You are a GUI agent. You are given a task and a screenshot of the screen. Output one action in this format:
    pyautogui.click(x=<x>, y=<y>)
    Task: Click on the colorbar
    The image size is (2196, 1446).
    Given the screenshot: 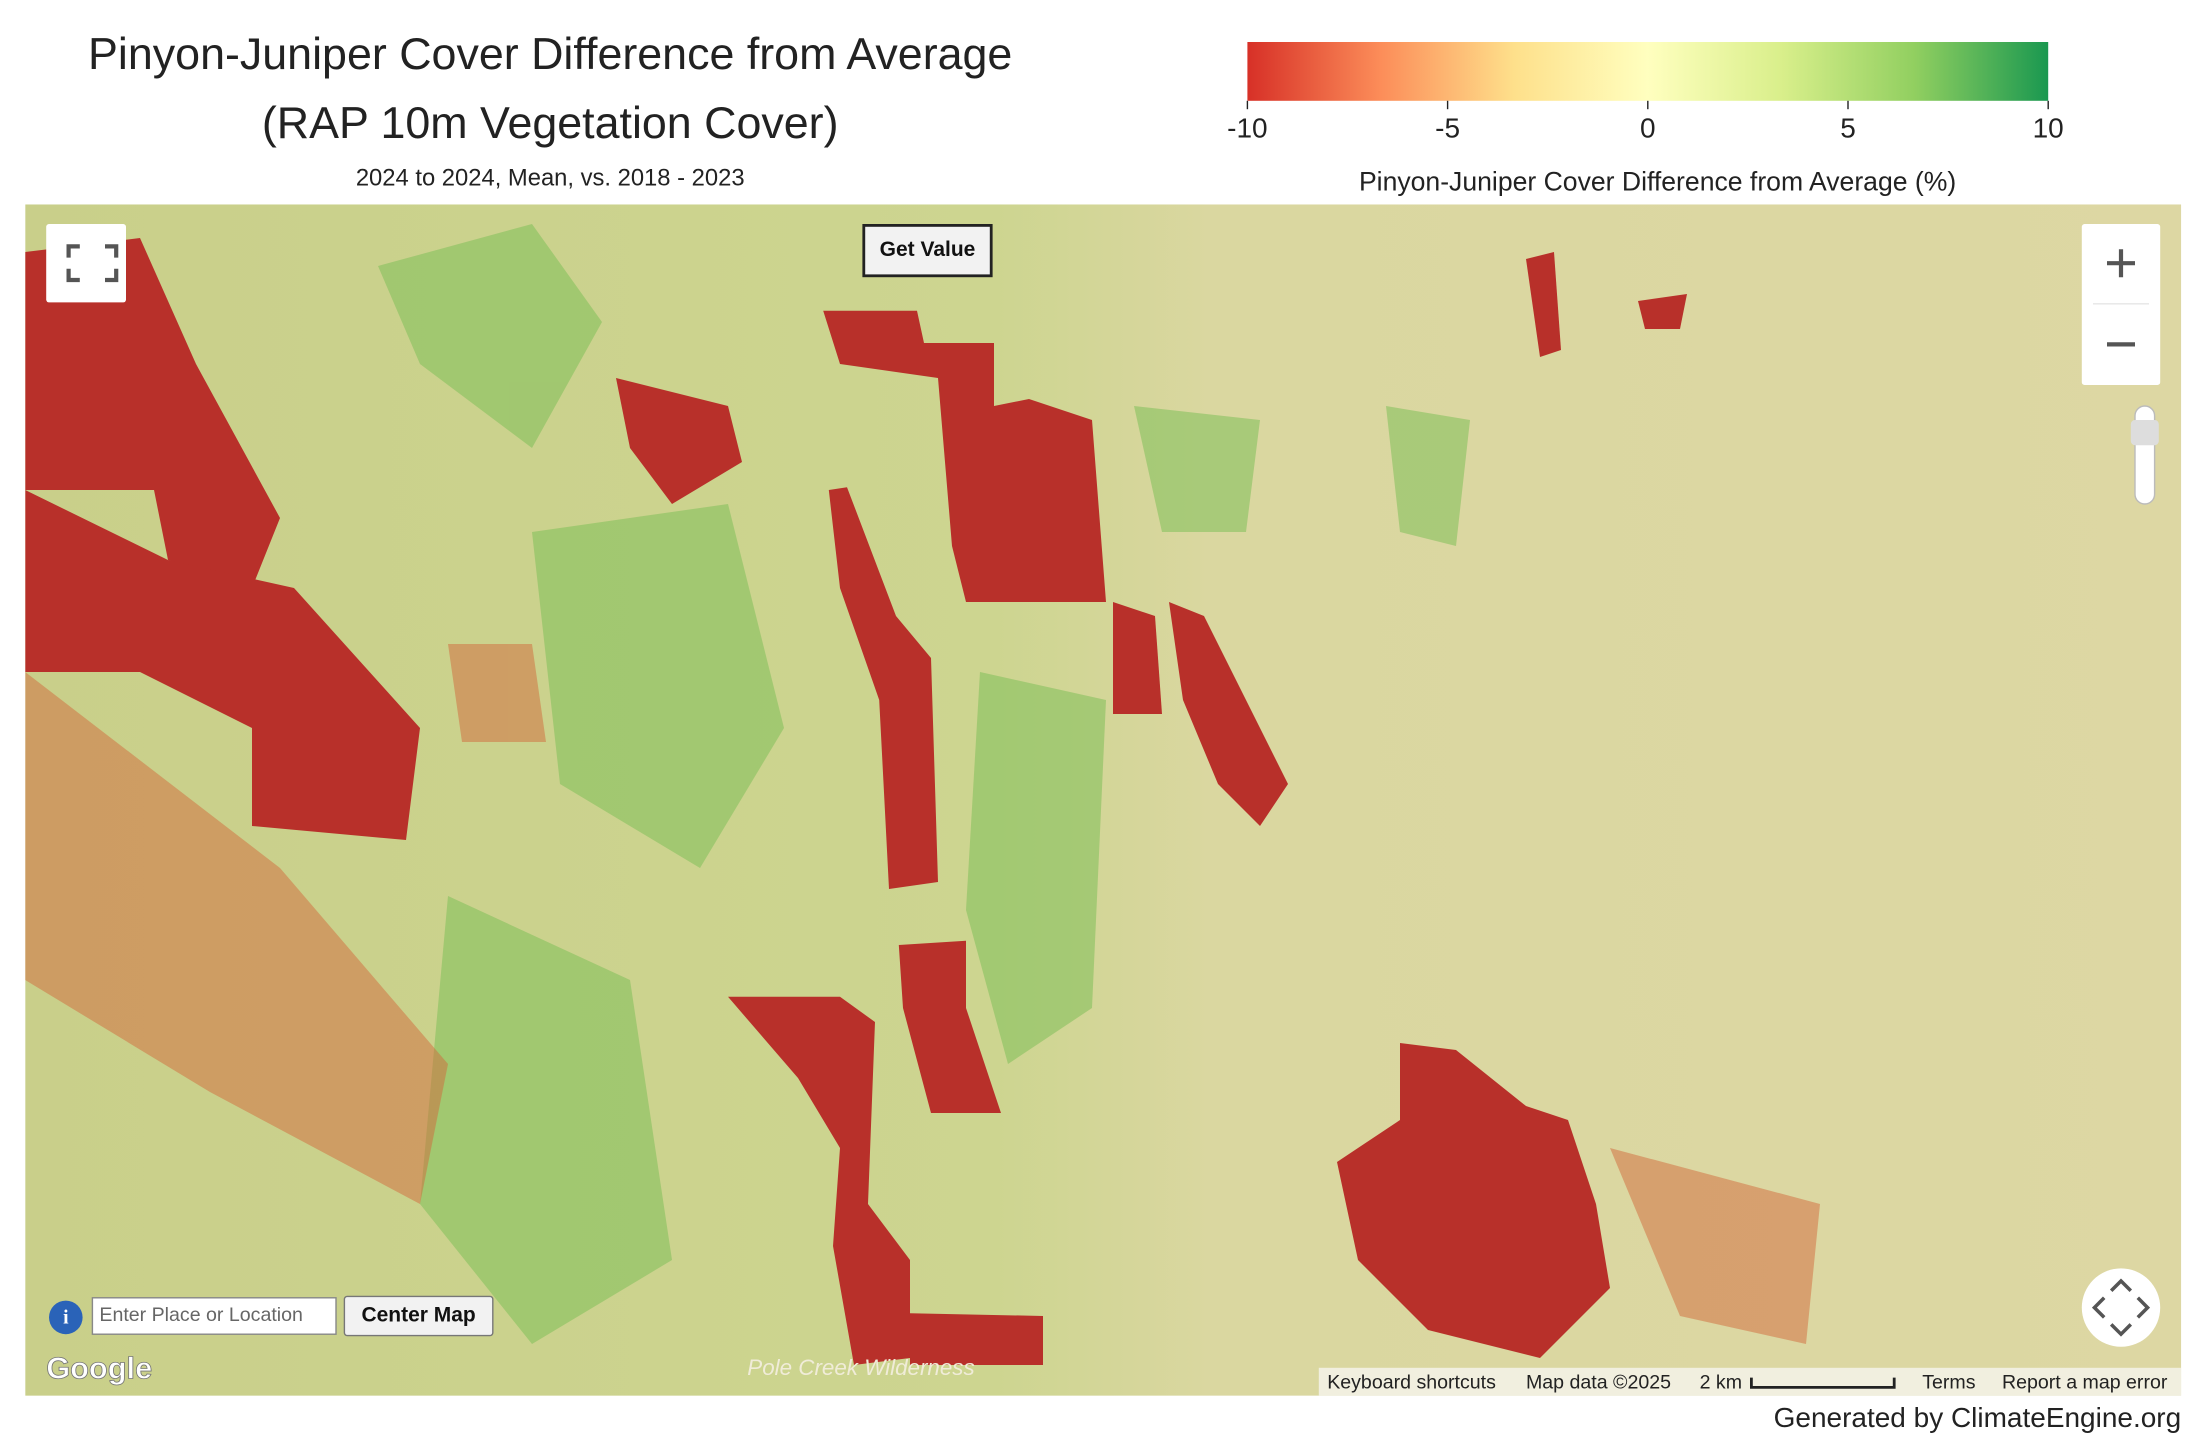 What is the action you would take?
    pyautogui.click(x=1648, y=71)
    